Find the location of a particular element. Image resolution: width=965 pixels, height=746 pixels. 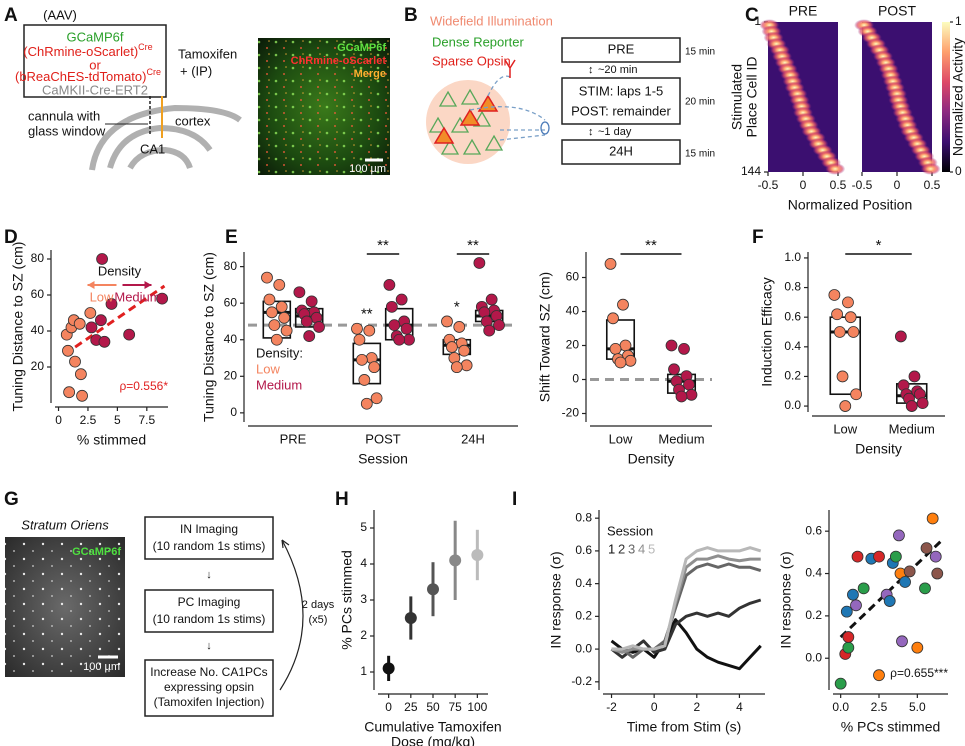

x-tick-label: 5 is located at coordinates (117, 420).